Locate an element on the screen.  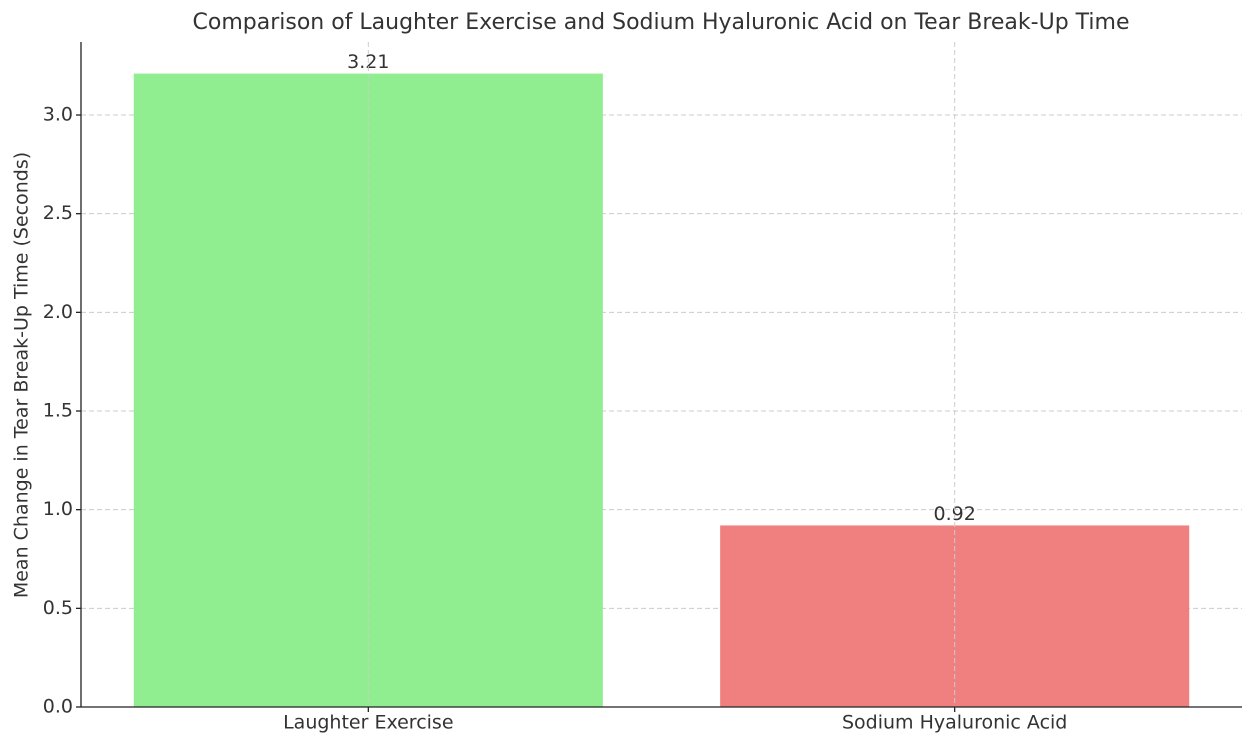
x-tick-label: Sodium Hyaluronic Acid is located at coordinates (954, 723).